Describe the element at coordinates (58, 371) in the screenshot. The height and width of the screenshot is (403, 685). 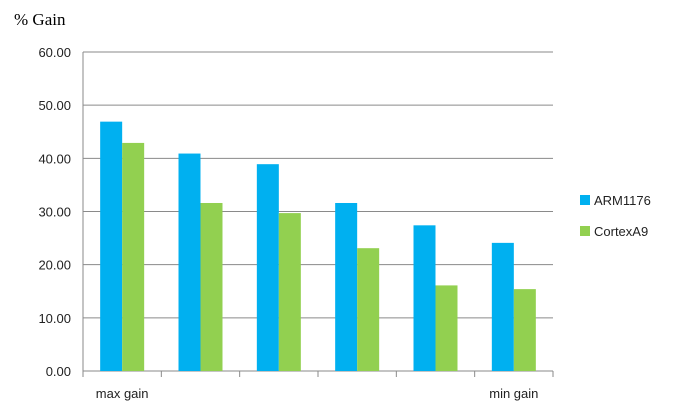
I see `y-tick-label: 0.00` at that location.